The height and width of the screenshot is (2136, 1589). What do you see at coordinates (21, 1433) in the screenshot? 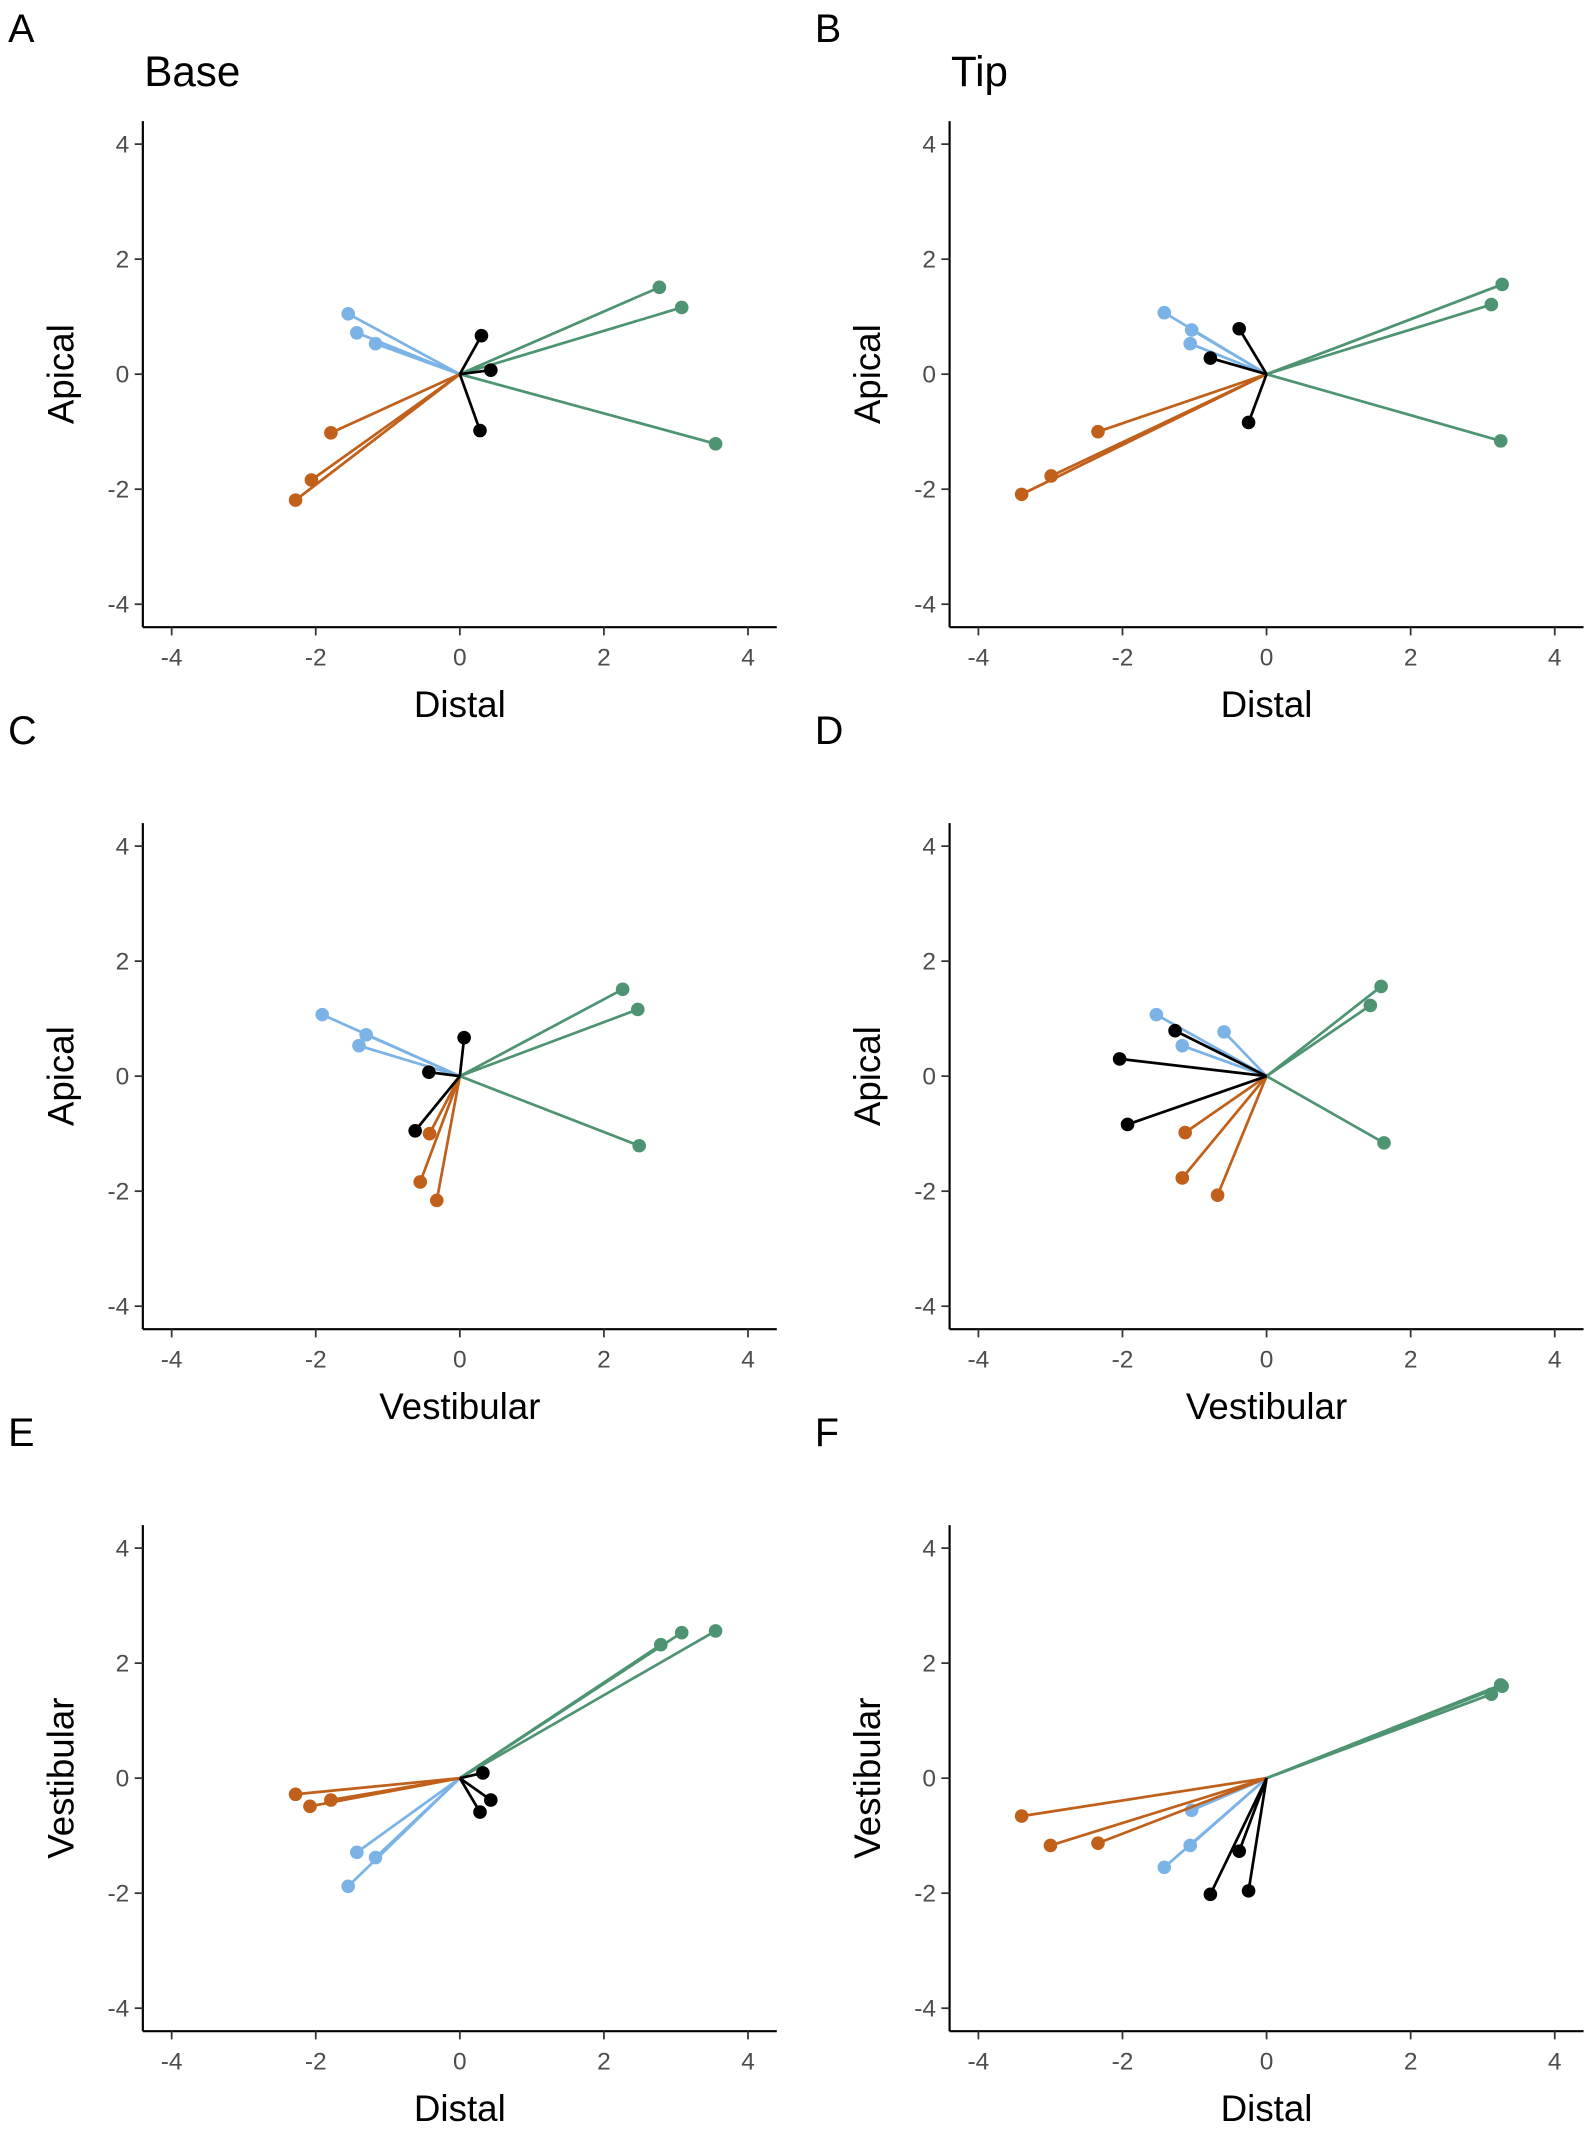
I see `panel-label: E` at bounding box center [21, 1433].